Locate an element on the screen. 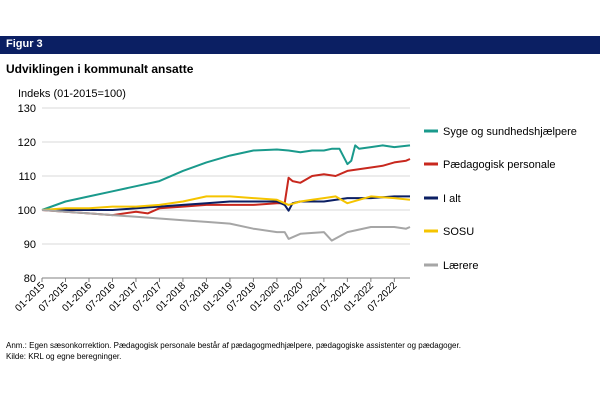 The width and height of the screenshot is (600, 419). y-tick-label: 130 is located at coordinates (27, 109).